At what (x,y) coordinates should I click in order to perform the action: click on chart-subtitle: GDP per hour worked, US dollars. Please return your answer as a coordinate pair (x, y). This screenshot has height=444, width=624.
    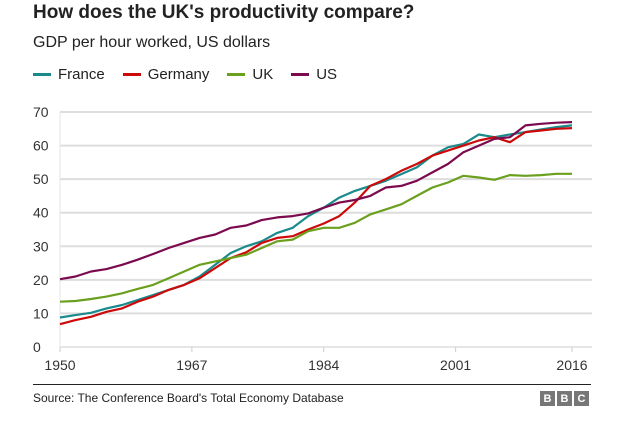
    Looking at the image, I should click on (152, 42).